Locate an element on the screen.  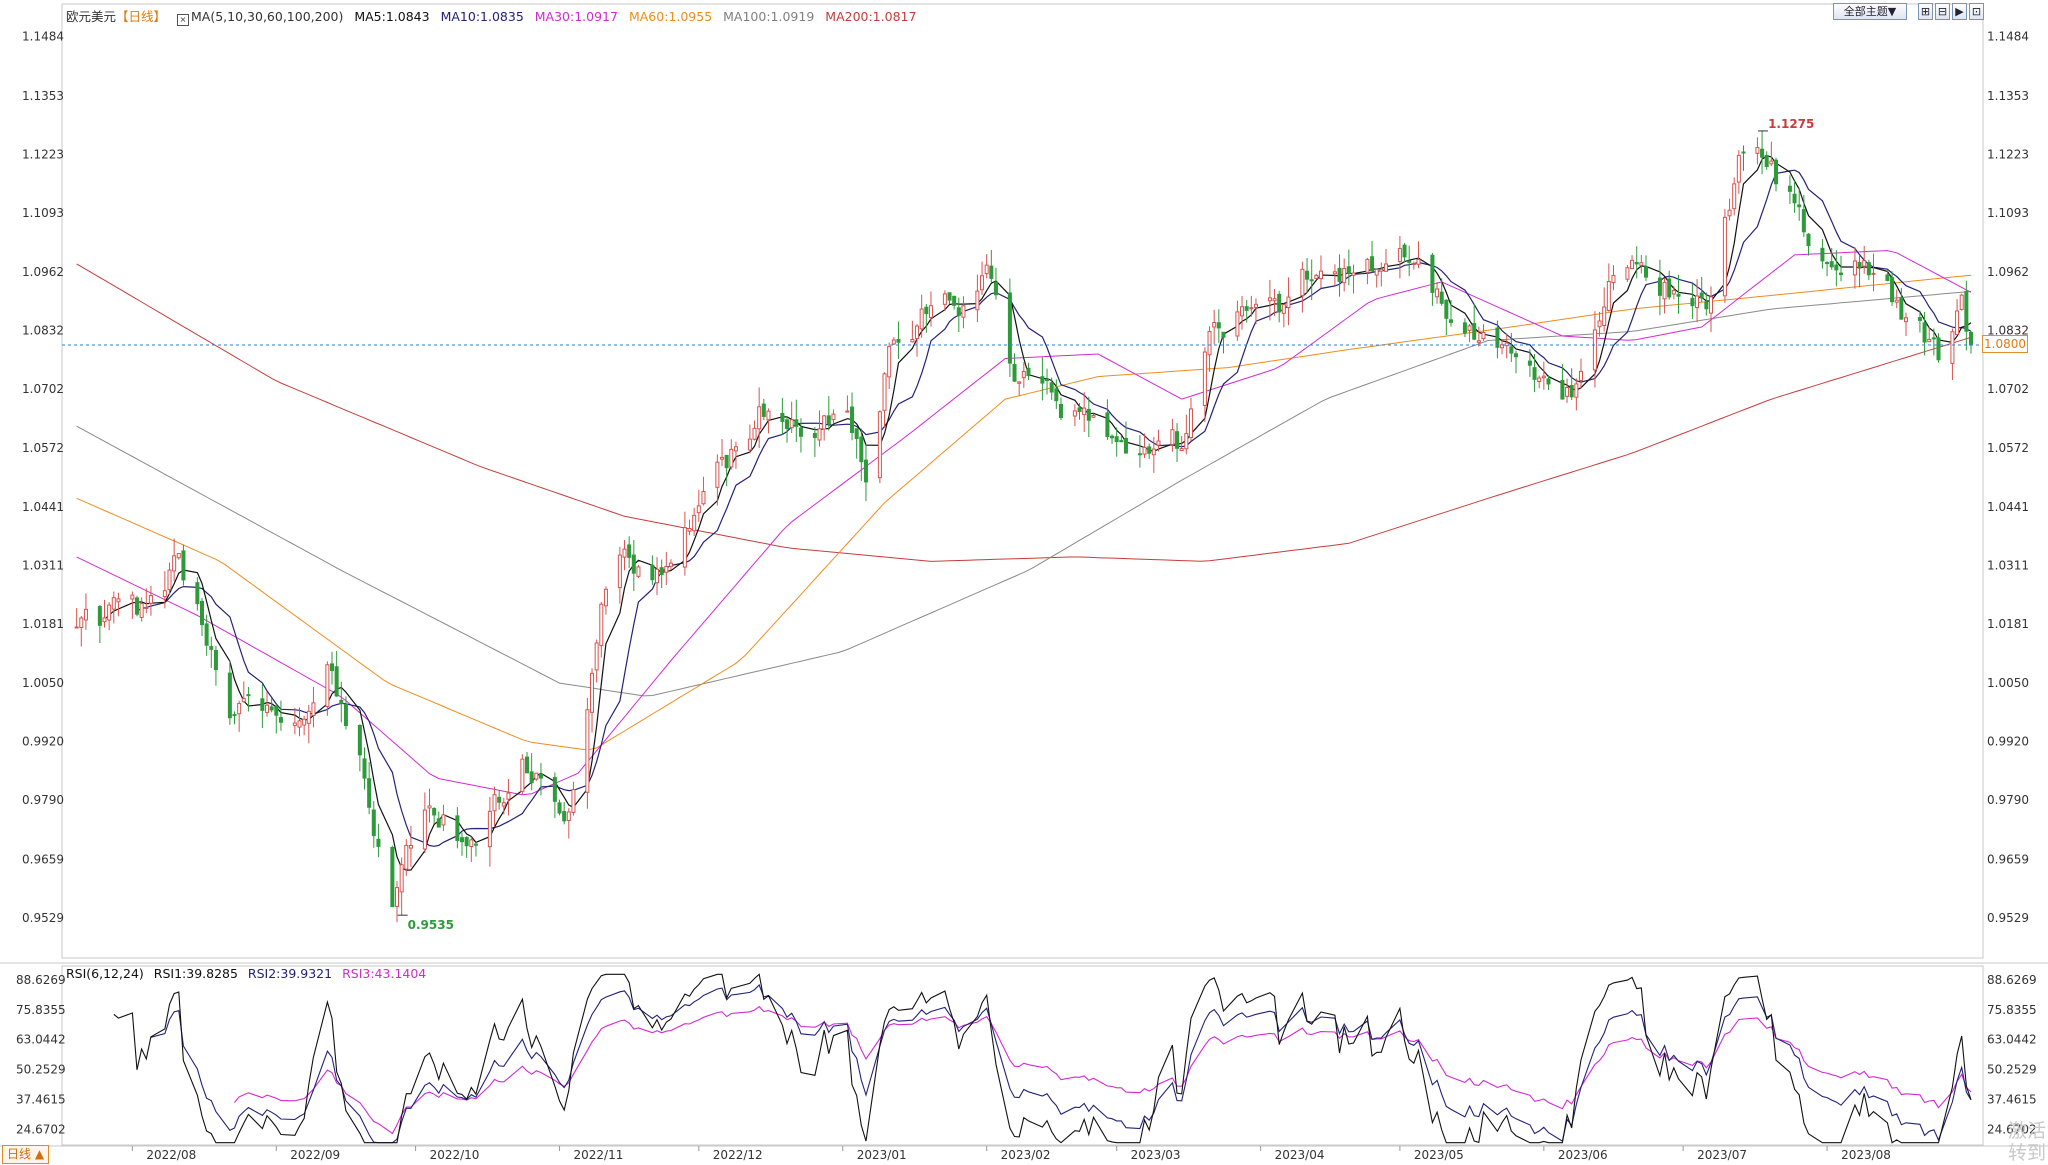
ma30-value: MA30:1.0917 is located at coordinates (576, 16).